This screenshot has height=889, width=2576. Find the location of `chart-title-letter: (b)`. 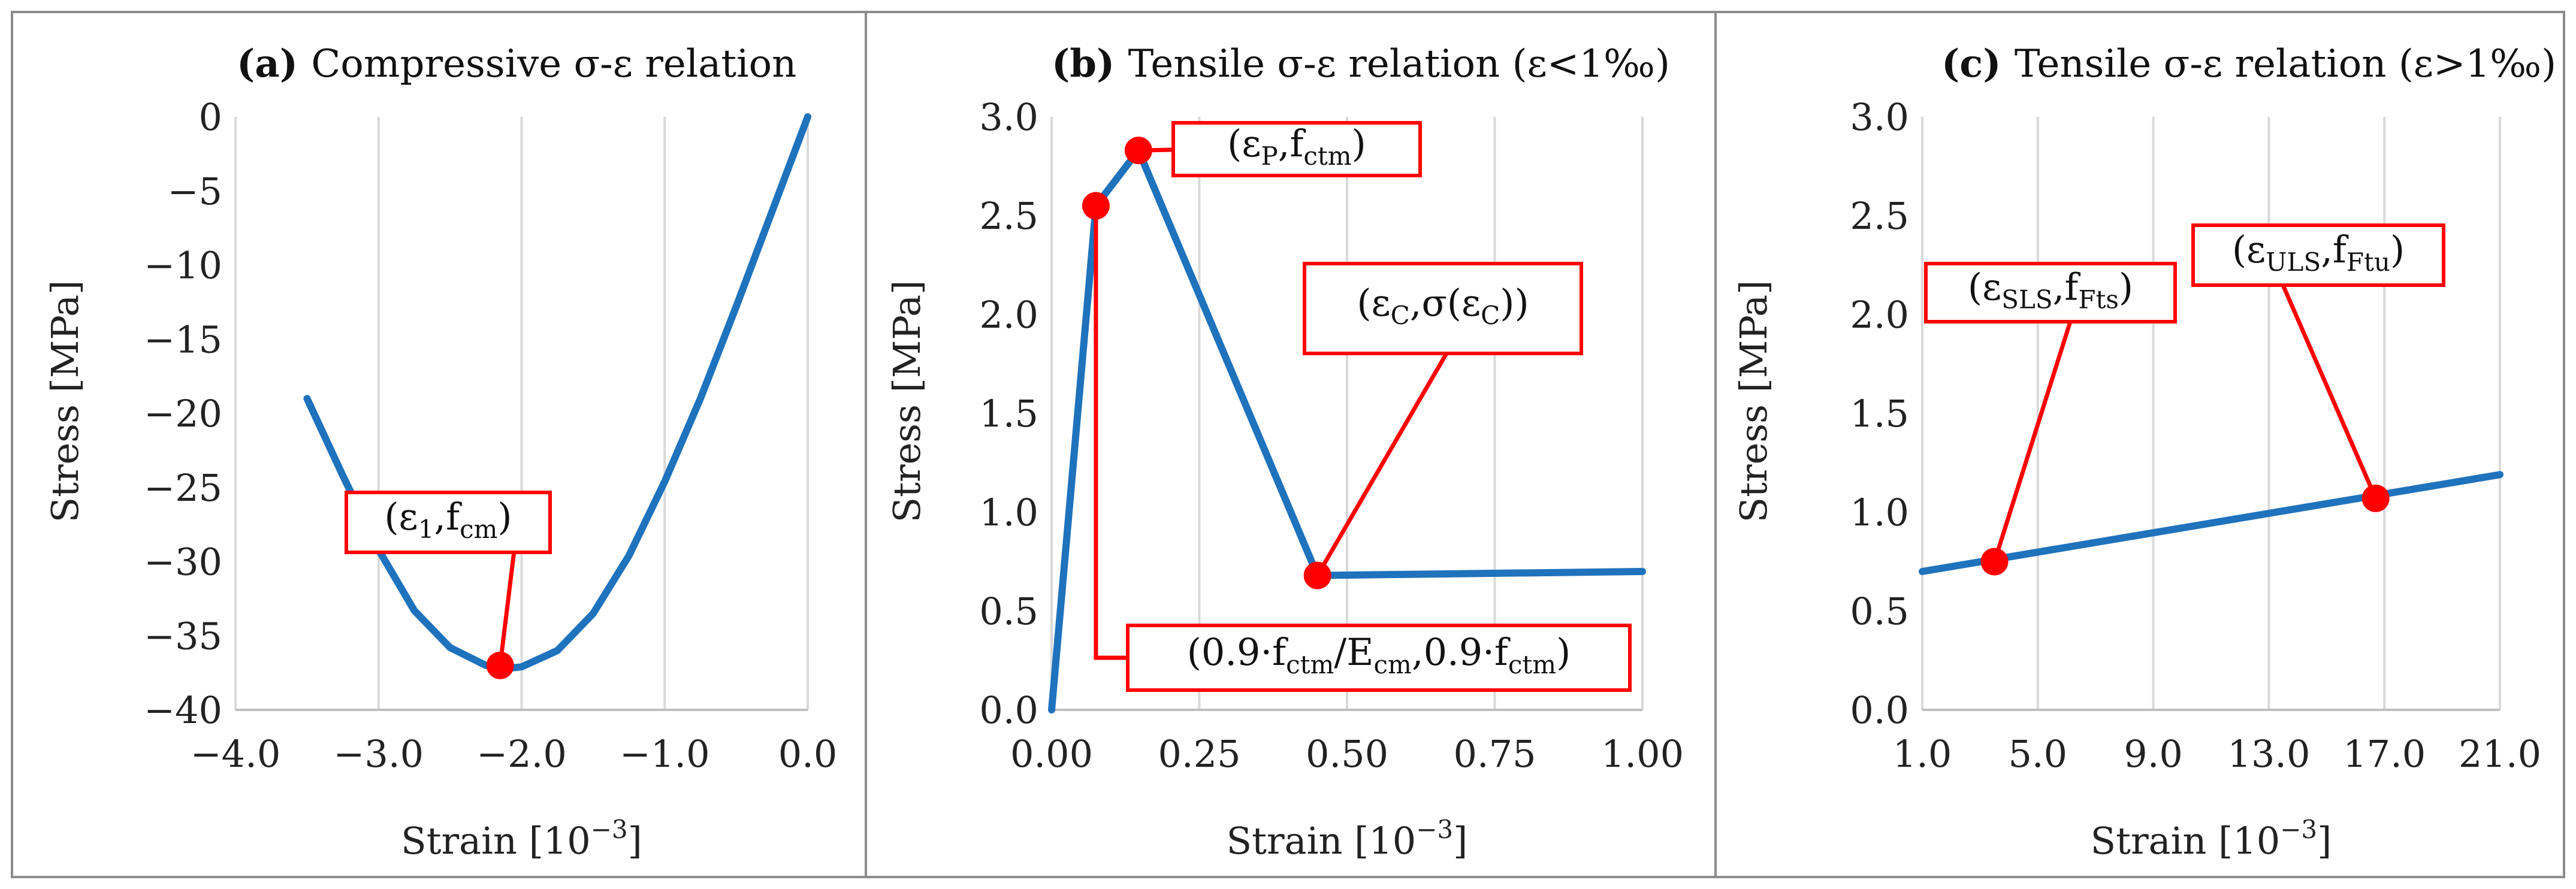

chart-title-letter: (b) is located at coordinates (1090, 63).